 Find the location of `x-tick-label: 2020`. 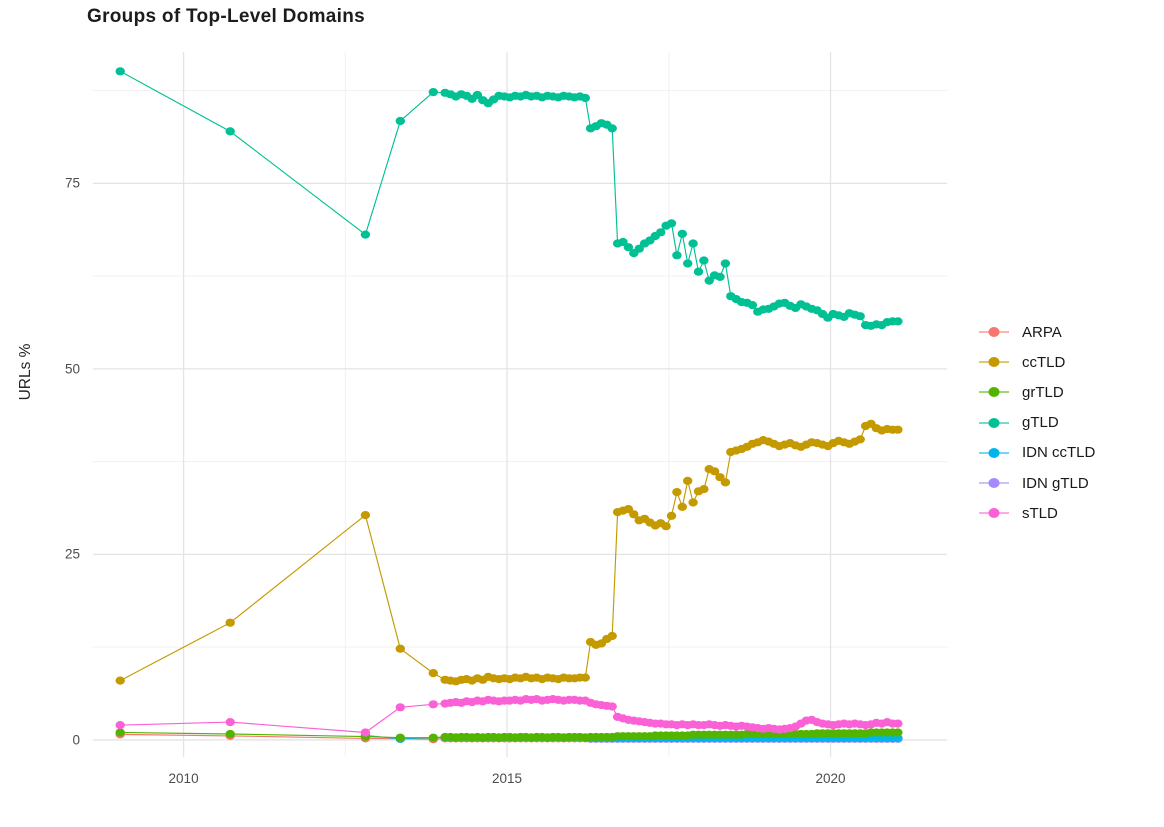

x-tick-label: 2020 is located at coordinates (830, 778).